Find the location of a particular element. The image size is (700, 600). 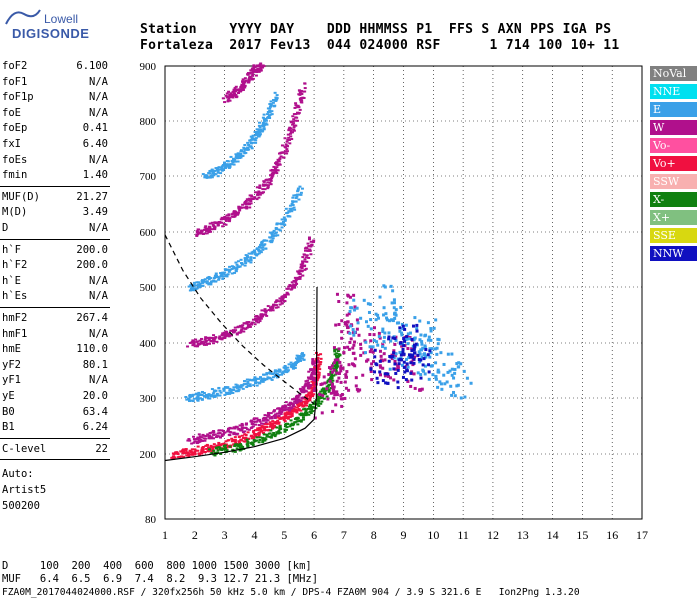

true-height-profile is located at coordinates (241, 374).